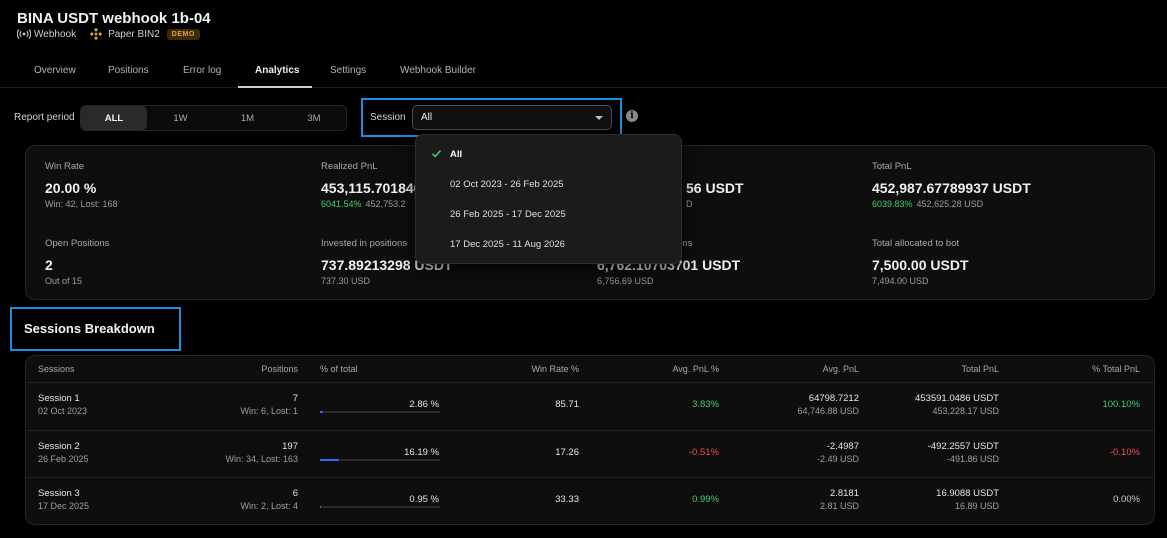 This screenshot has height=538, width=1167. What do you see at coordinates (114, 18) in the screenshot?
I see `bot-title: BINA USDT webhook 1b-04` at bounding box center [114, 18].